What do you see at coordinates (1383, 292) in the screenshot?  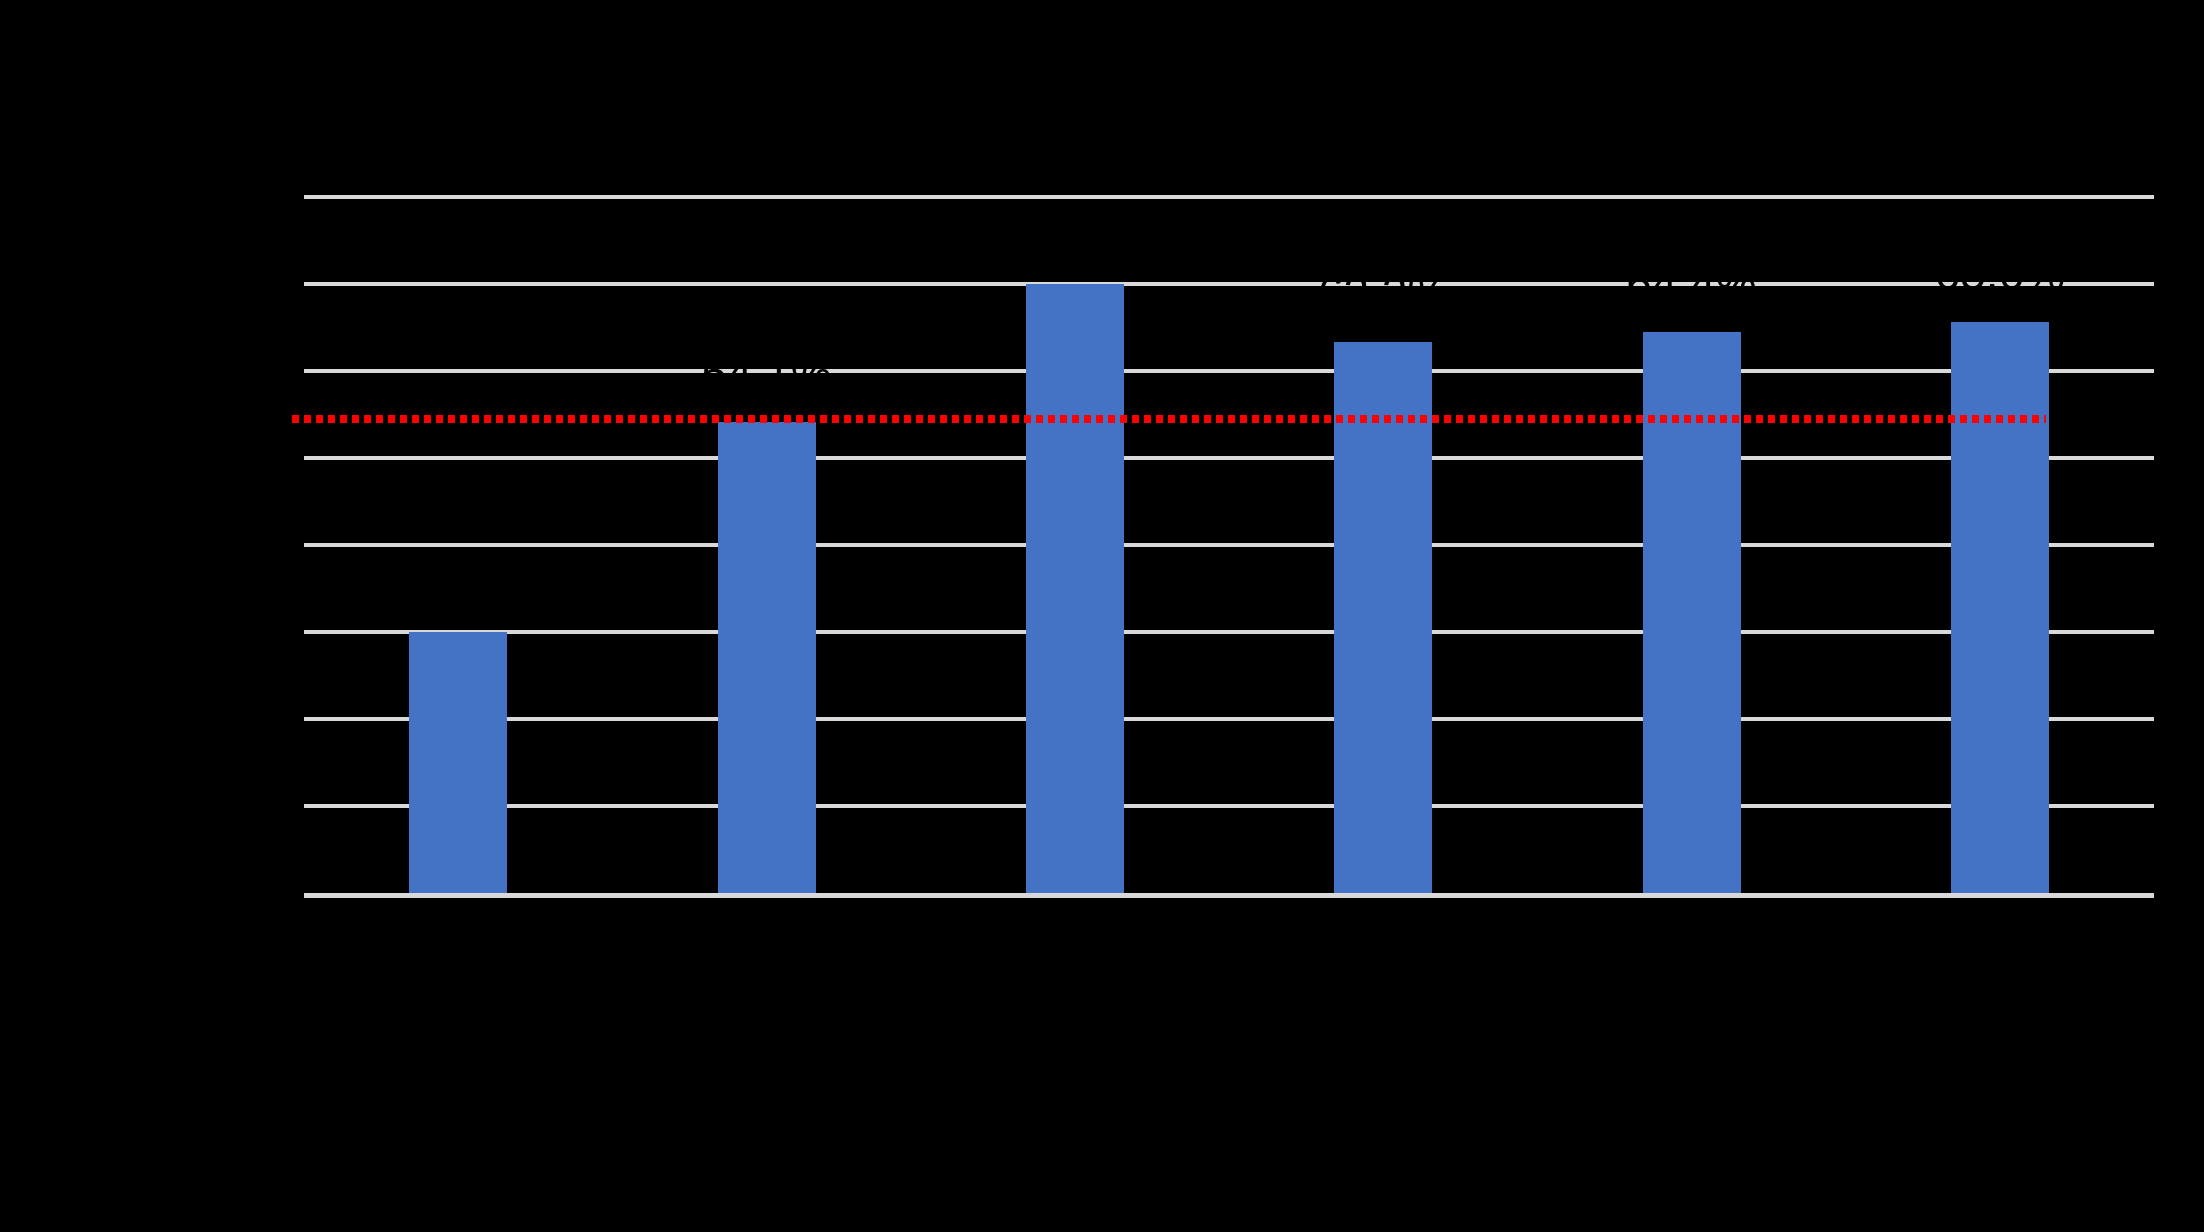 I see `bar-value-label: 63.3%` at bounding box center [1383, 292].